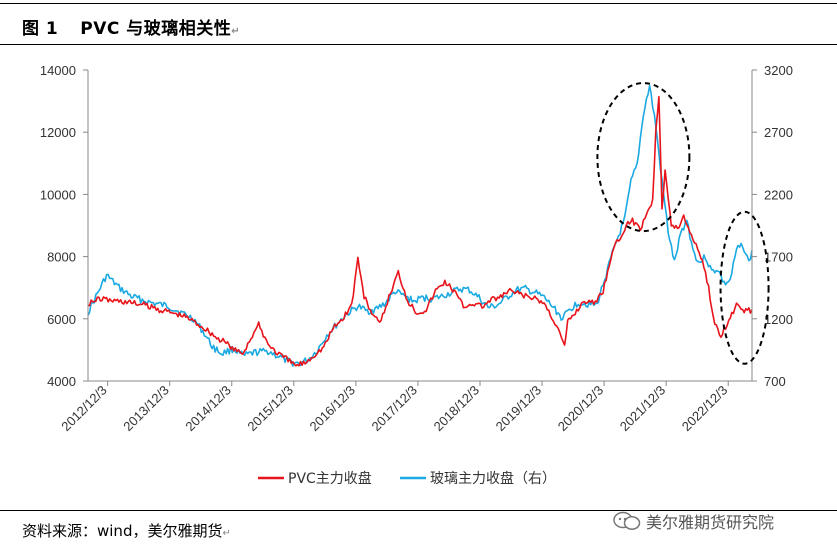 Image resolution: width=837 pixels, height=554 pixels. Describe the element at coordinates (778, 70) in the screenshot. I see `y-right-tick-label: 3200` at that location.